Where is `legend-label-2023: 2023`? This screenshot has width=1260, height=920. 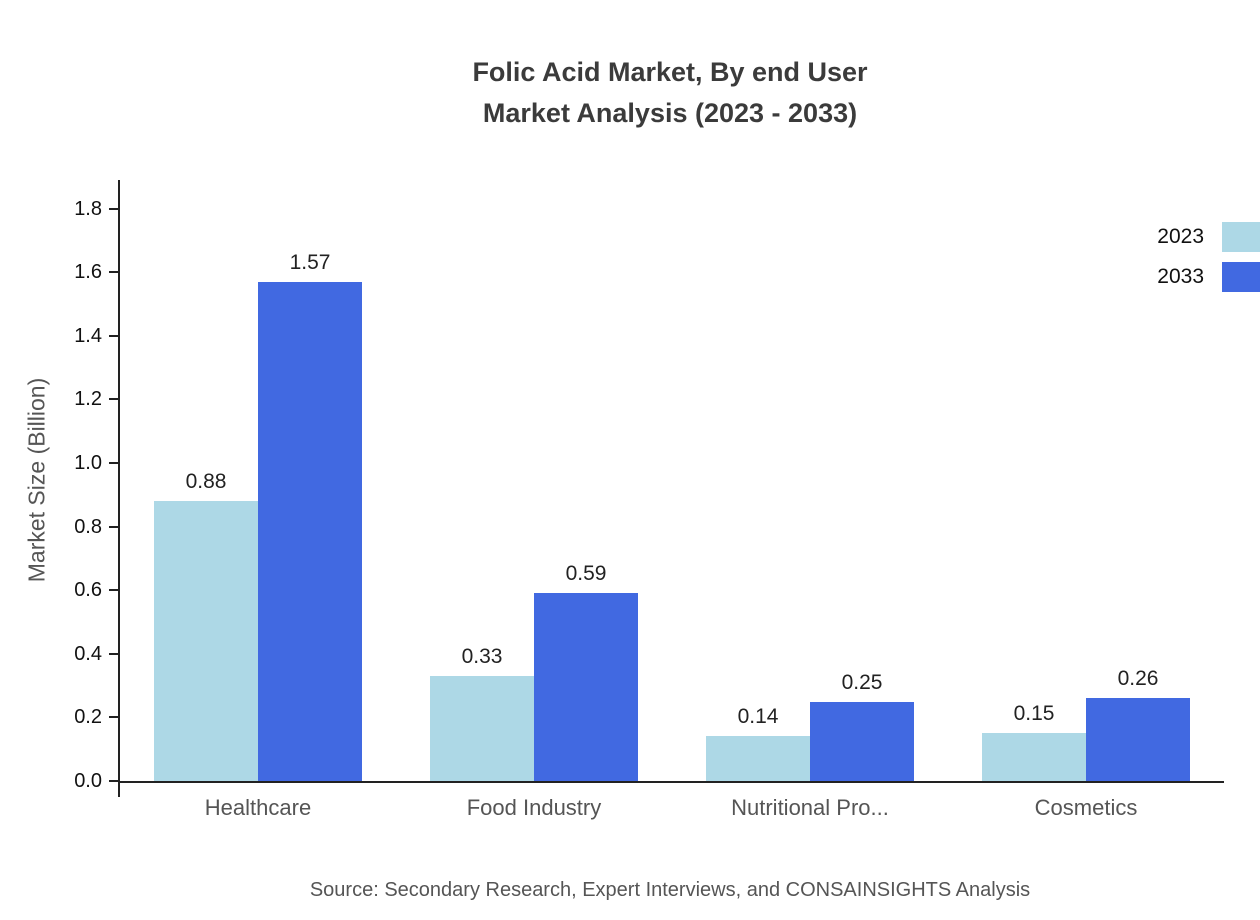
legend-label-2023: 2023 is located at coordinates (1180, 236).